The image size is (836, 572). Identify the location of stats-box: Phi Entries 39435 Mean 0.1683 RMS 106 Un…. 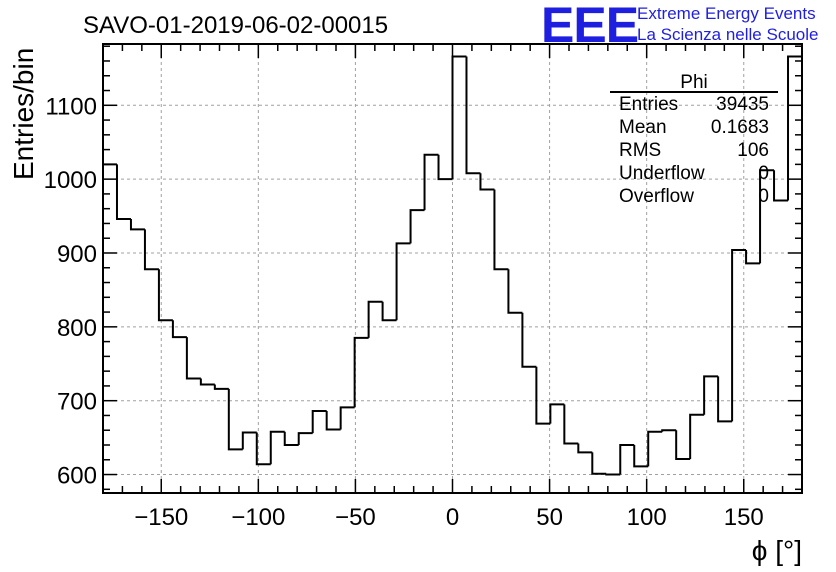
(694, 139).